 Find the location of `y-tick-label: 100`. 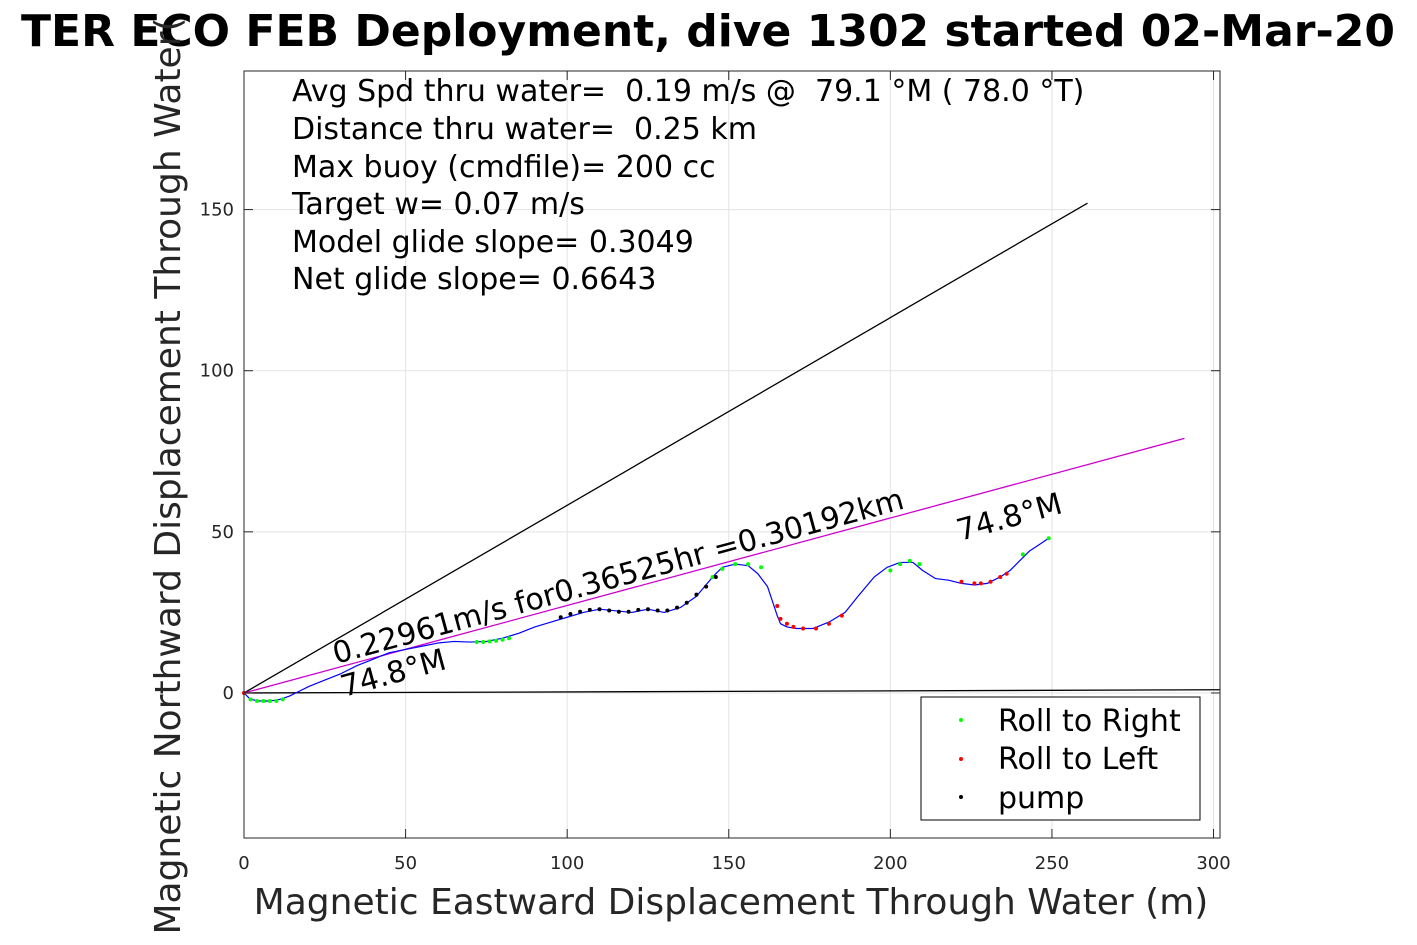

y-tick-label: 100 is located at coordinates (217, 371).